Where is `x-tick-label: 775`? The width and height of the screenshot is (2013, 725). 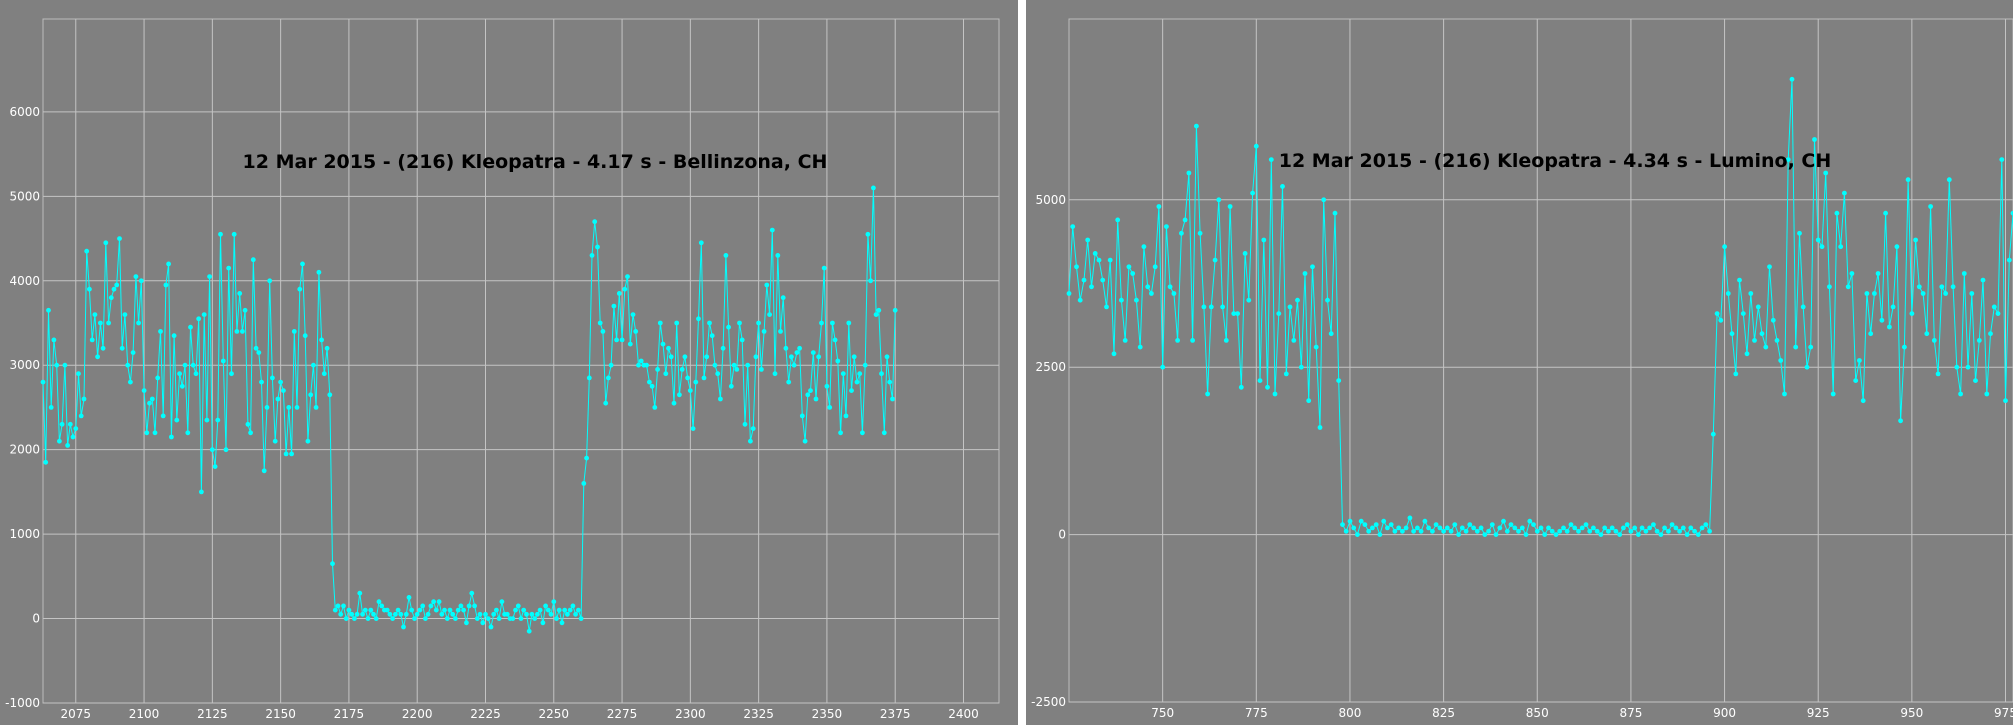 x-tick-label: 775 is located at coordinates (1256, 713).